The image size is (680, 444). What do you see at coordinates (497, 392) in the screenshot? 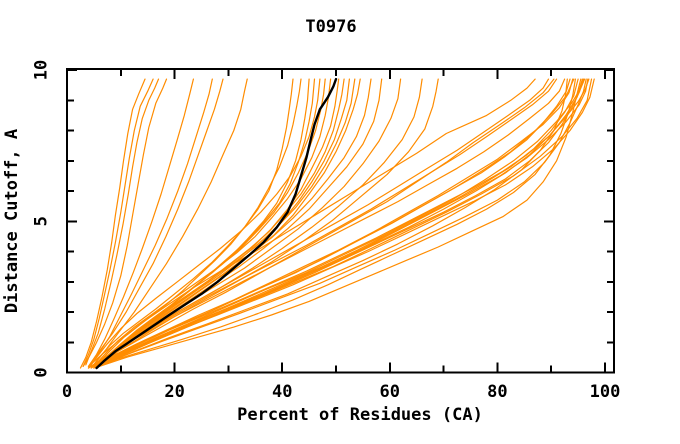
I see `x-tick-label: 80` at bounding box center [497, 392].